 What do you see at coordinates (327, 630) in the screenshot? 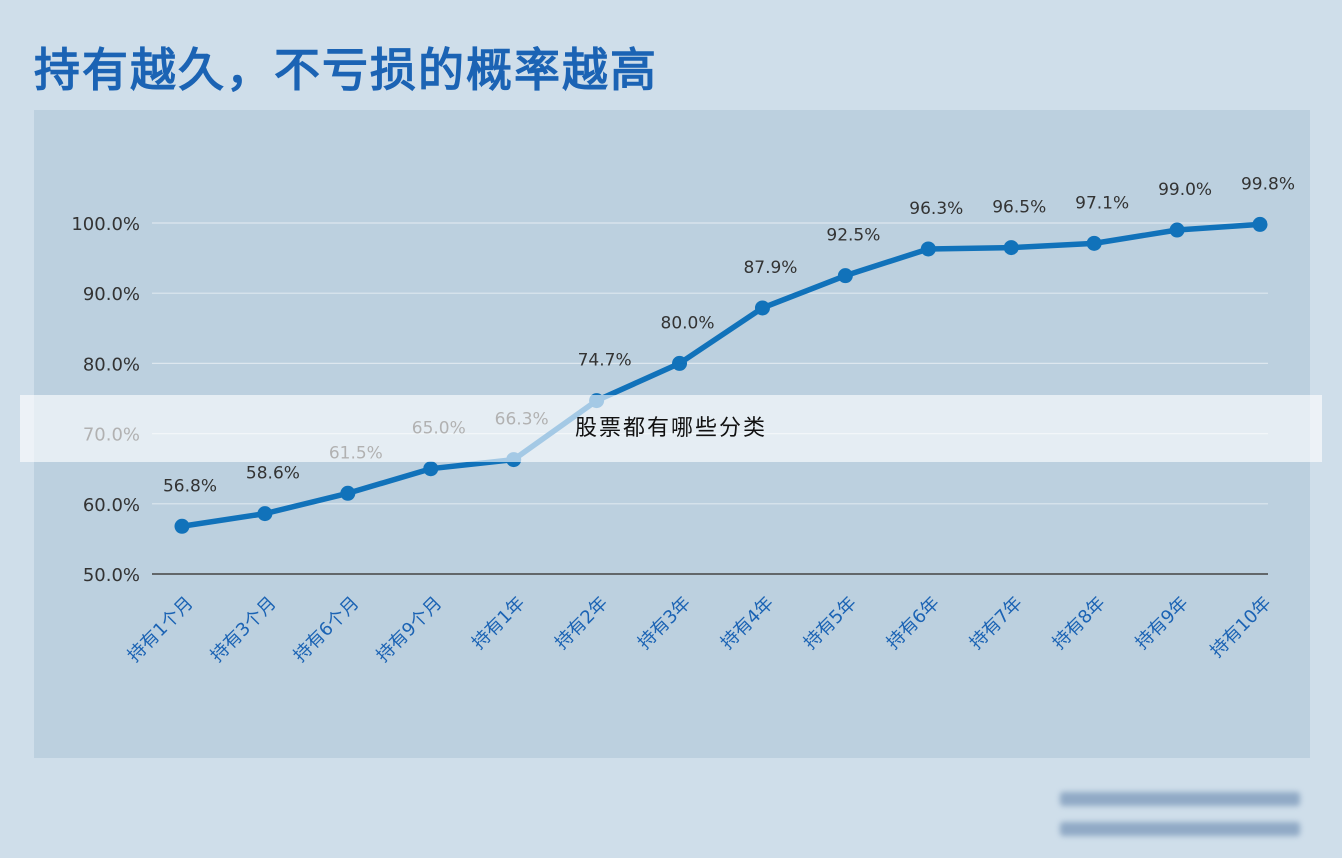
I see `x-tick-label: 持有6个月` at bounding box center [327, 630].